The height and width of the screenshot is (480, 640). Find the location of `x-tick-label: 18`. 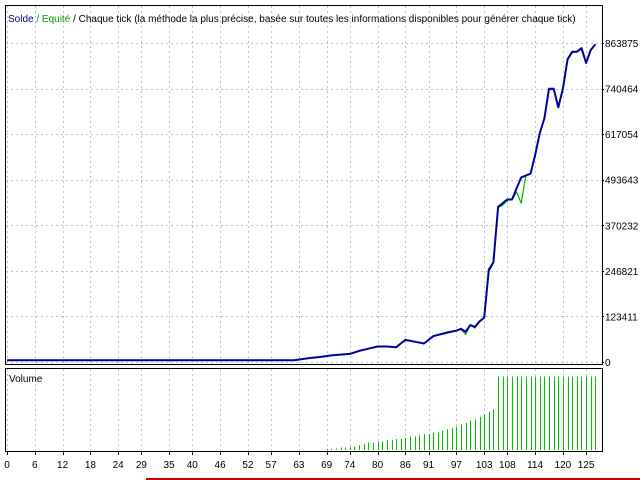

x-tick-label: 18 is located at coordinates (91, 465).